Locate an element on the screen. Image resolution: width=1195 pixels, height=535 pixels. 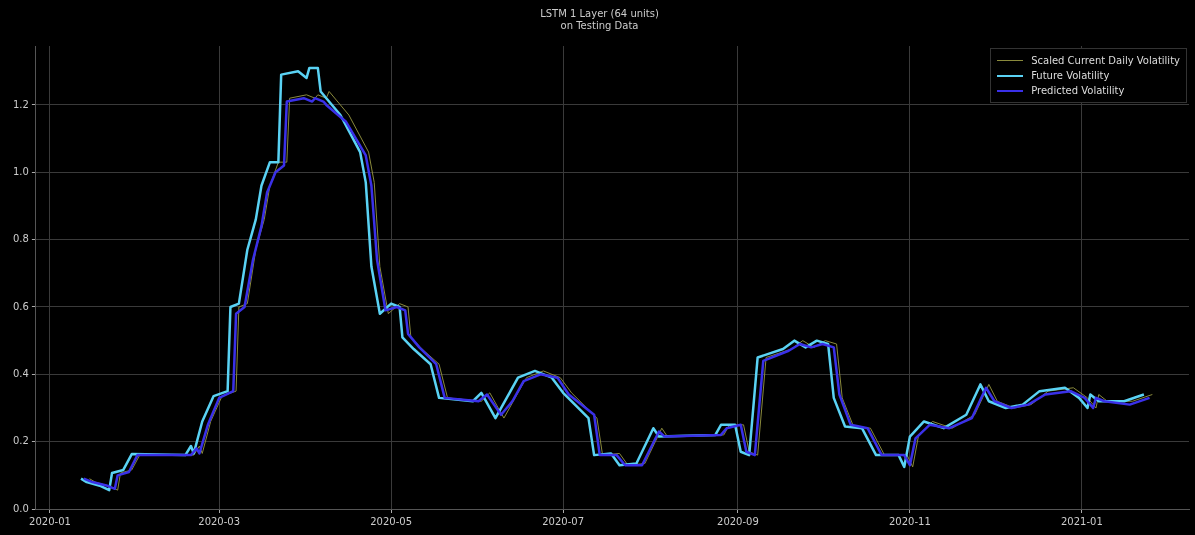
legend-label: Future Volatility is located at coordinates (1070, 75).